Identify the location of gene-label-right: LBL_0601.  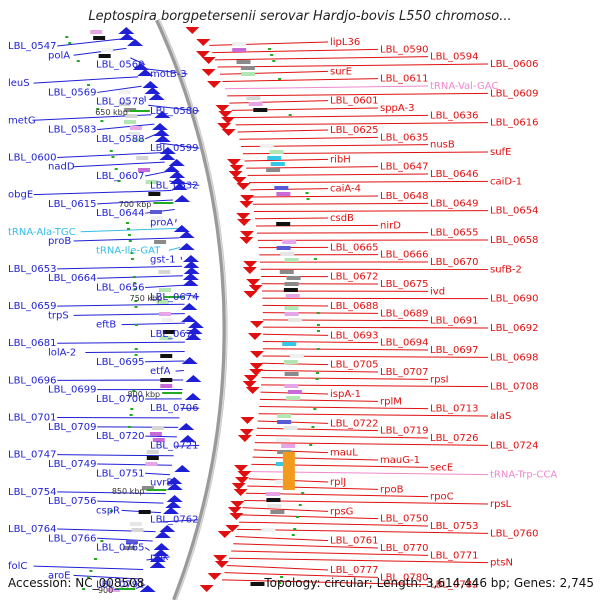
(354, 101).